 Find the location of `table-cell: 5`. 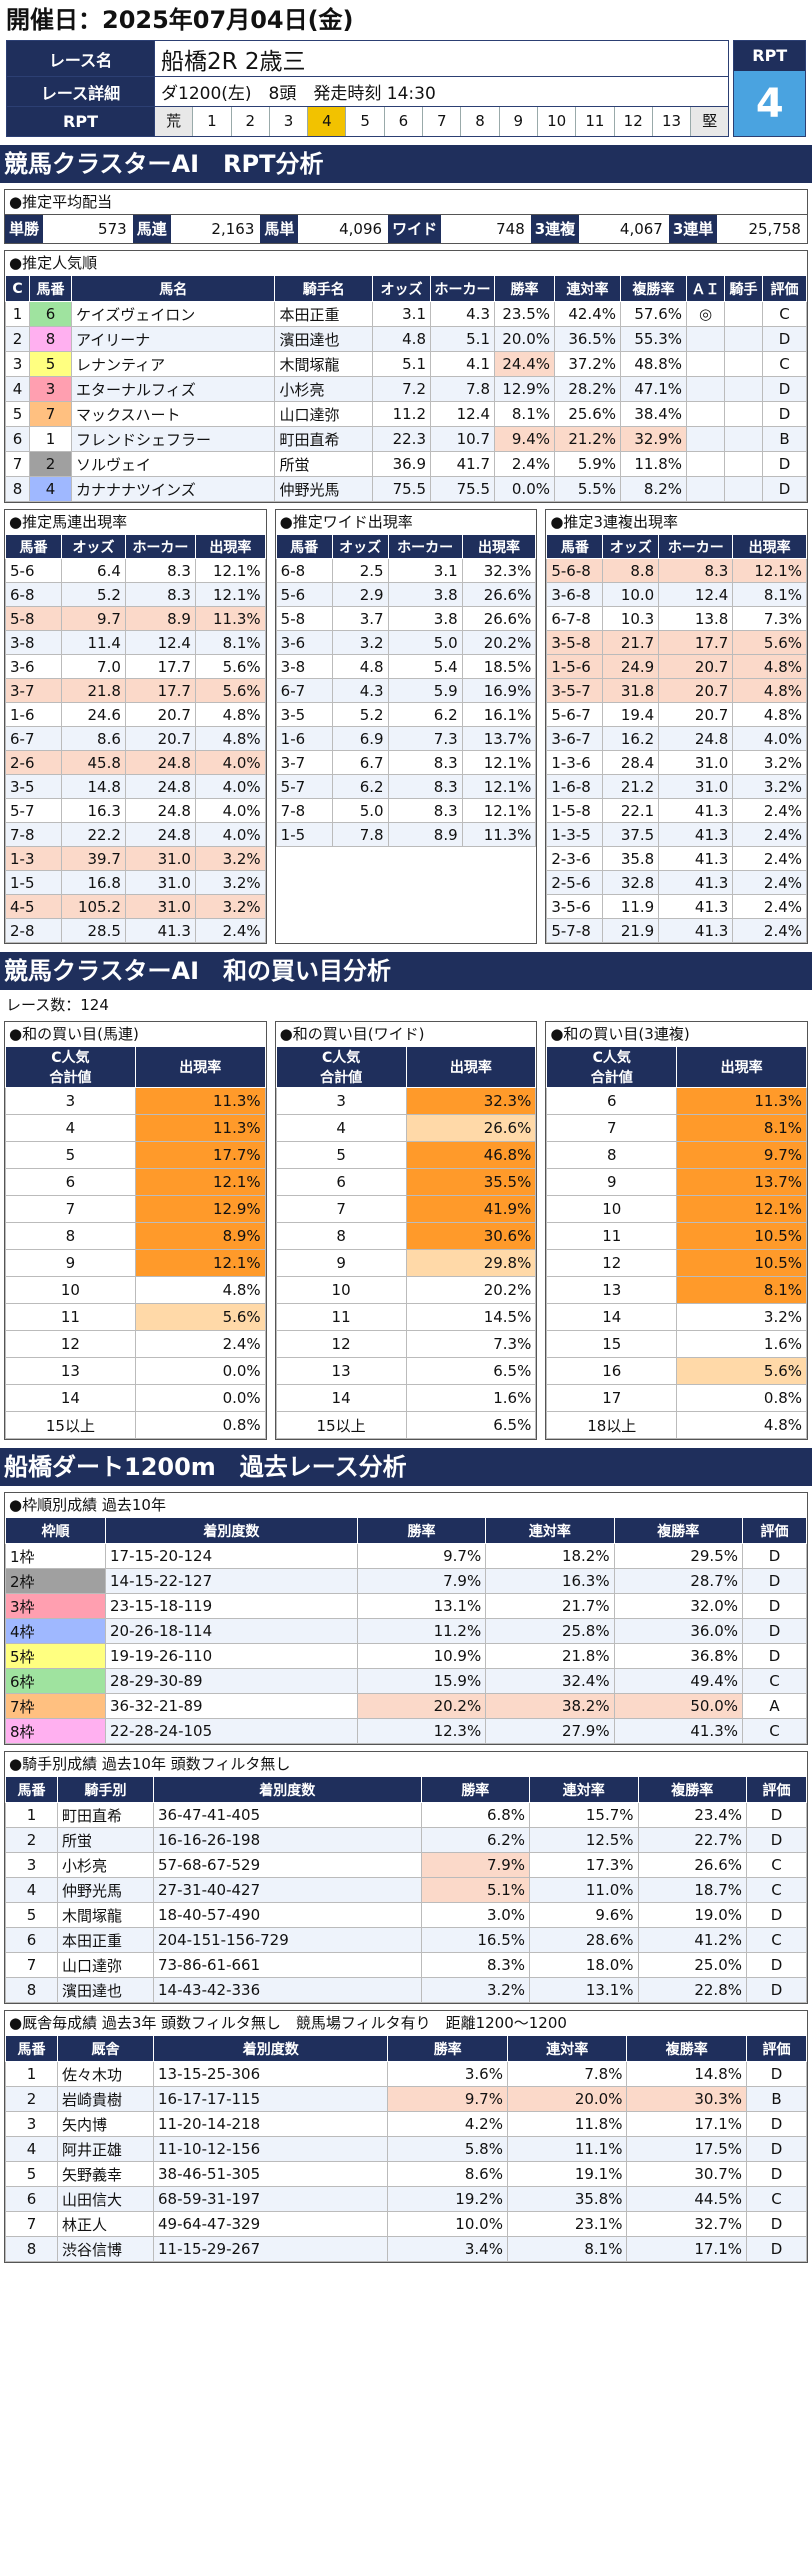

table-cell: 5 is located at coordinates (17, 414).